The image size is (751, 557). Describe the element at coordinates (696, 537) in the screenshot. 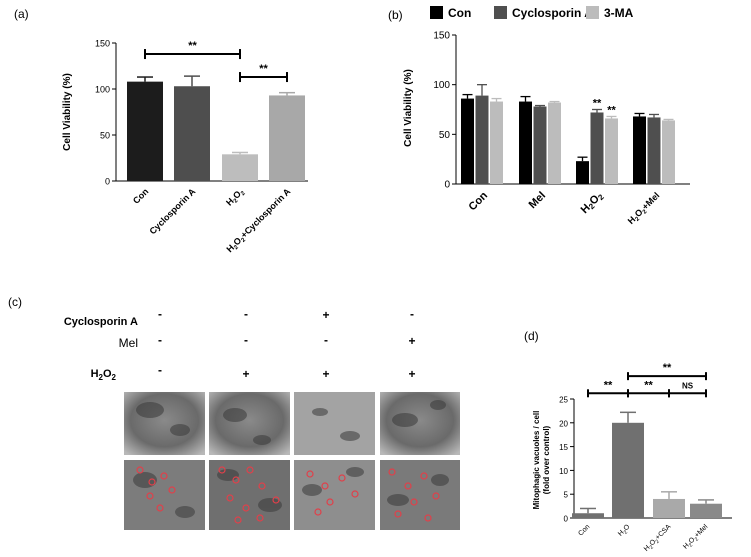

I see `chart-d-x-tick-label: H2O2+Mel` at that location.